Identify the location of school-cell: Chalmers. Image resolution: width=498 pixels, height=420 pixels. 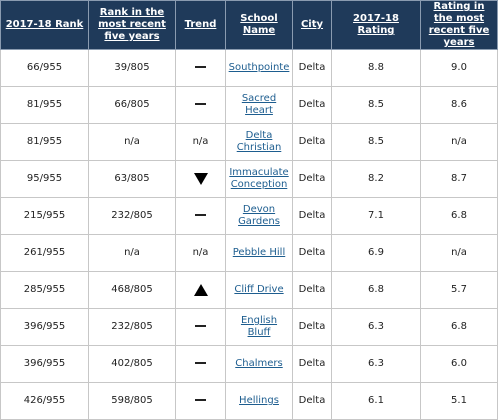
(259, 364).